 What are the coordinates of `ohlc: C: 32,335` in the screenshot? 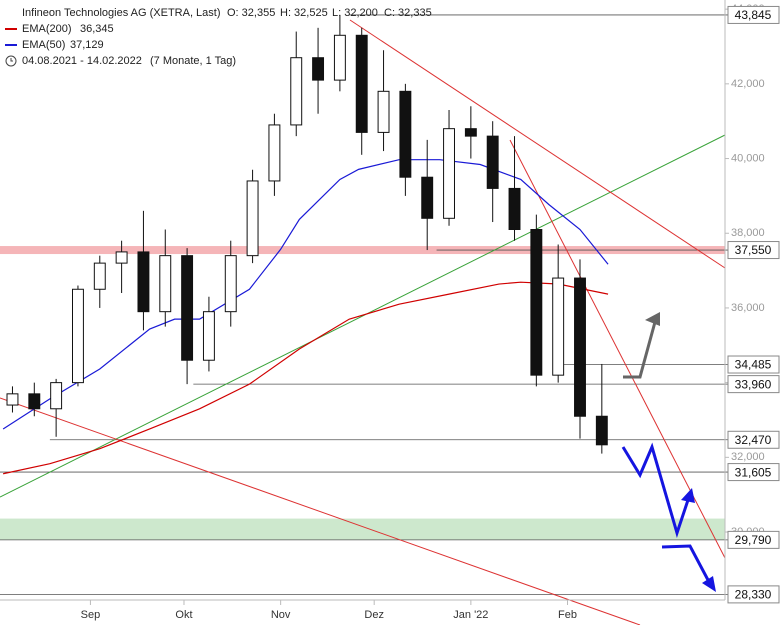 It's located at (408, 13).